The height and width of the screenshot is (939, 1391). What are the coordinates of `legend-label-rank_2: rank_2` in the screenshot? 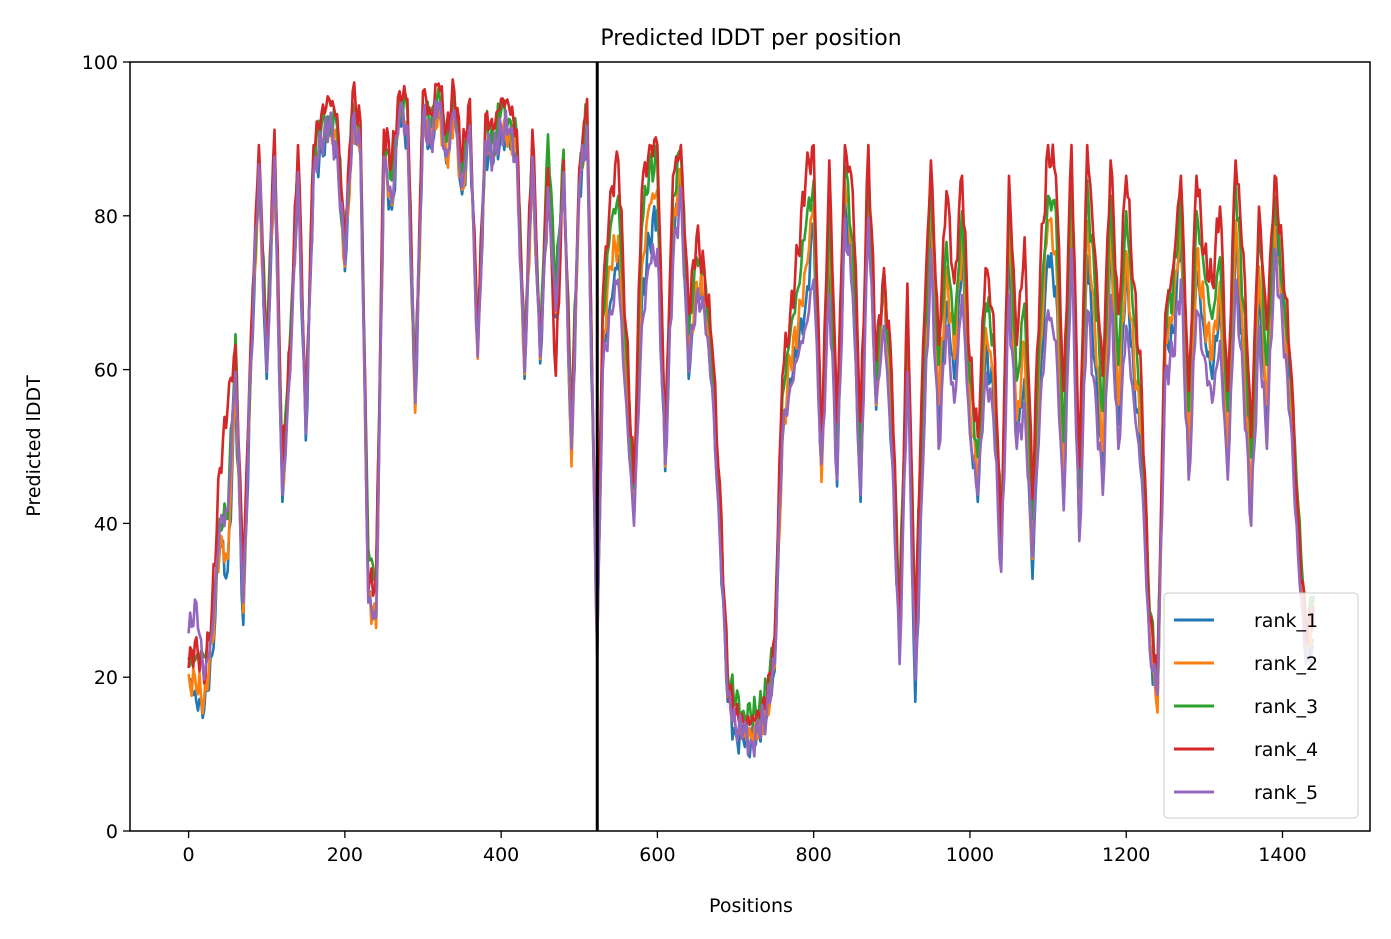 It's located at (1286, 664).